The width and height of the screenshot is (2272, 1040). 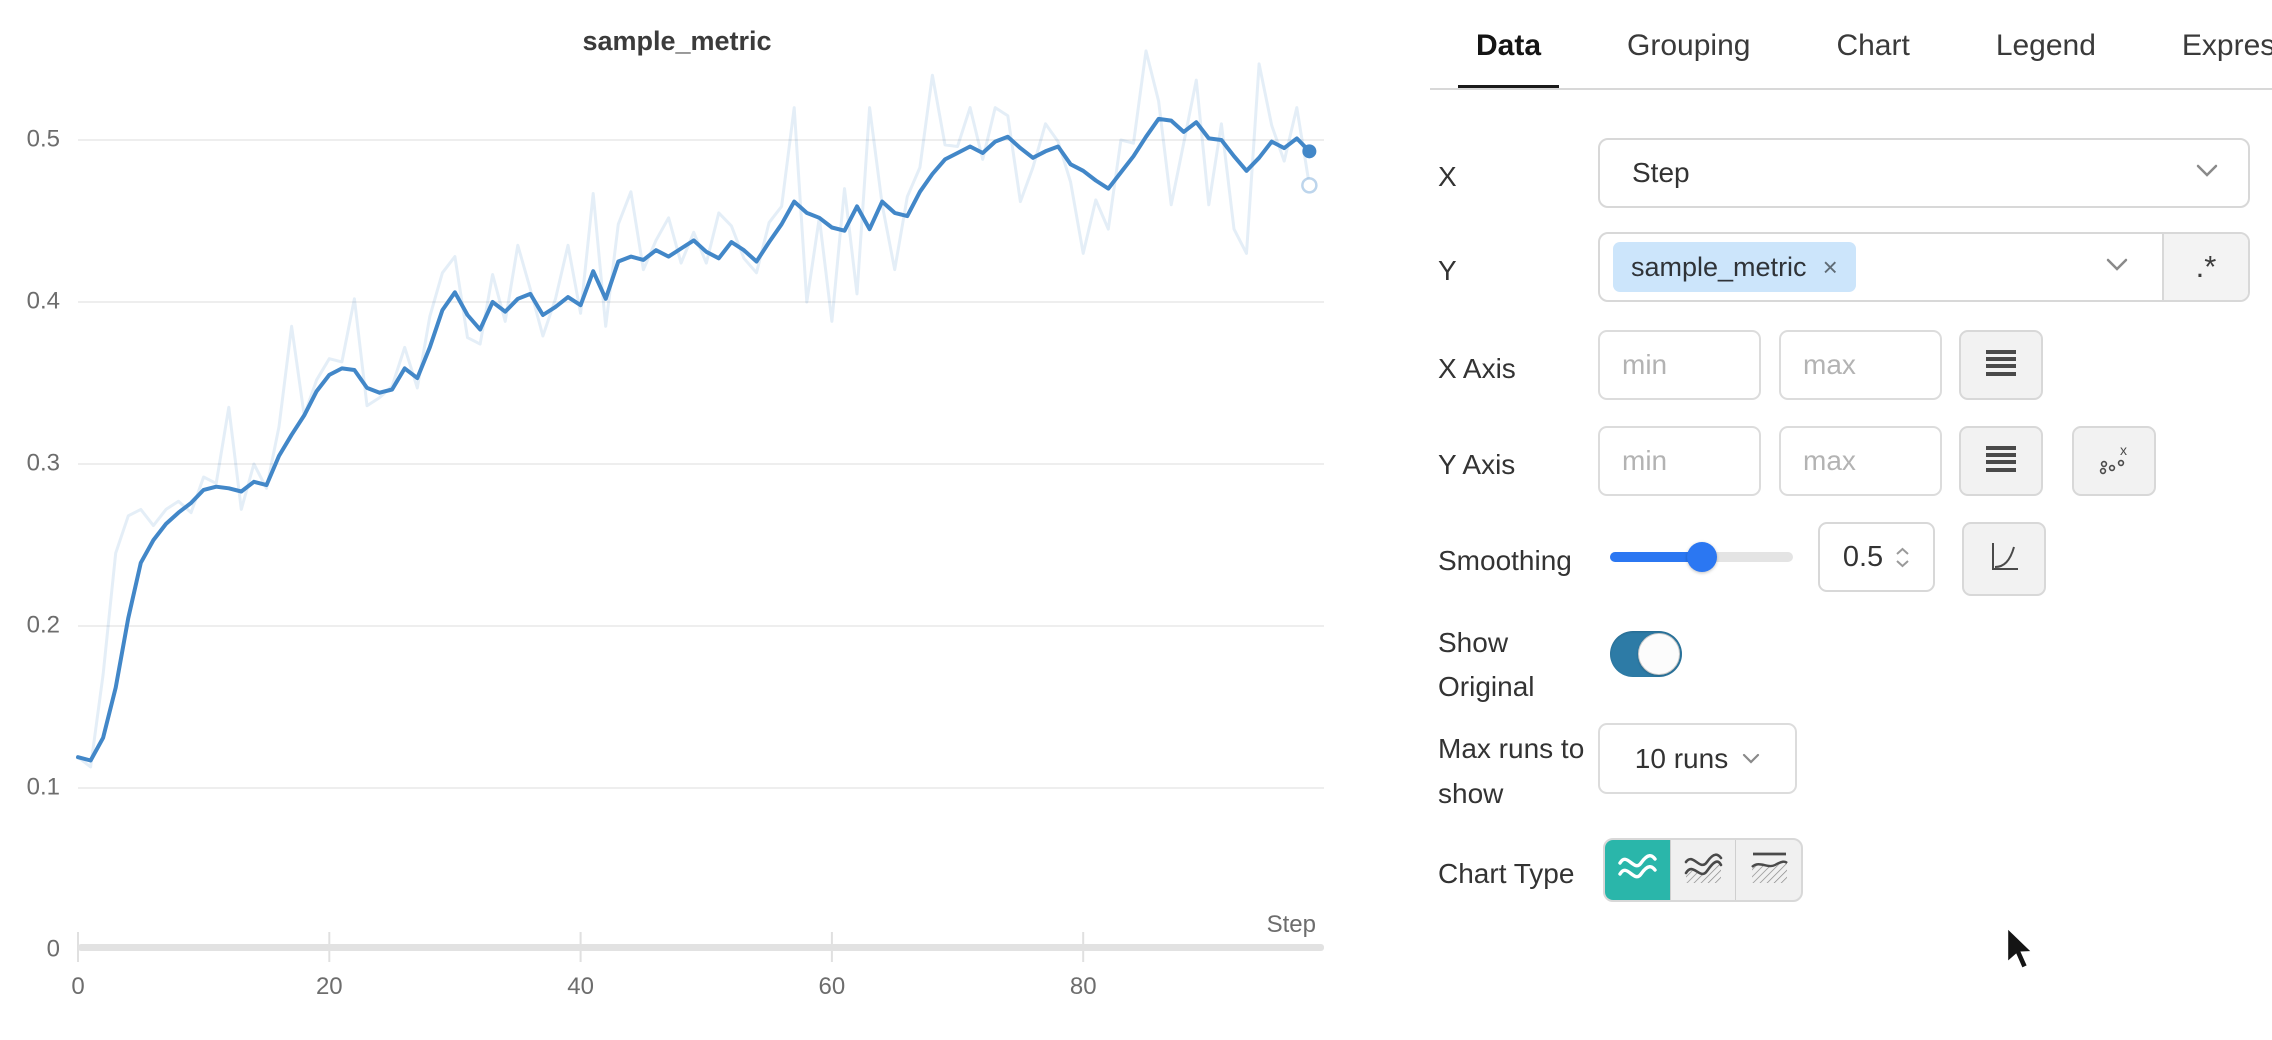 I want to click on percentile-plot-icon, so click(x=1769, y=869).